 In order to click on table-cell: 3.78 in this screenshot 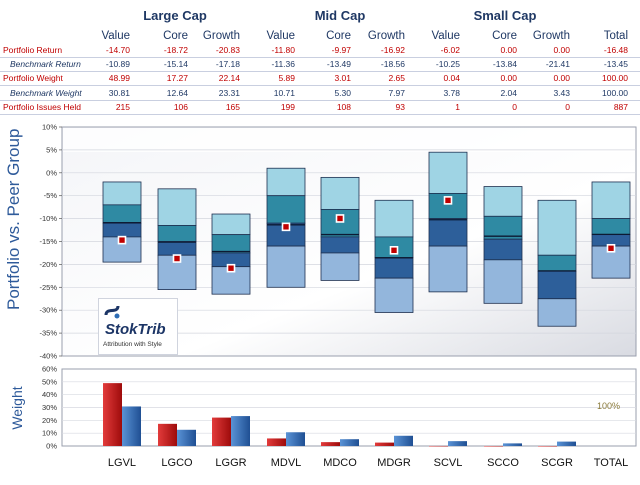, I will do `click(451, 92)`.